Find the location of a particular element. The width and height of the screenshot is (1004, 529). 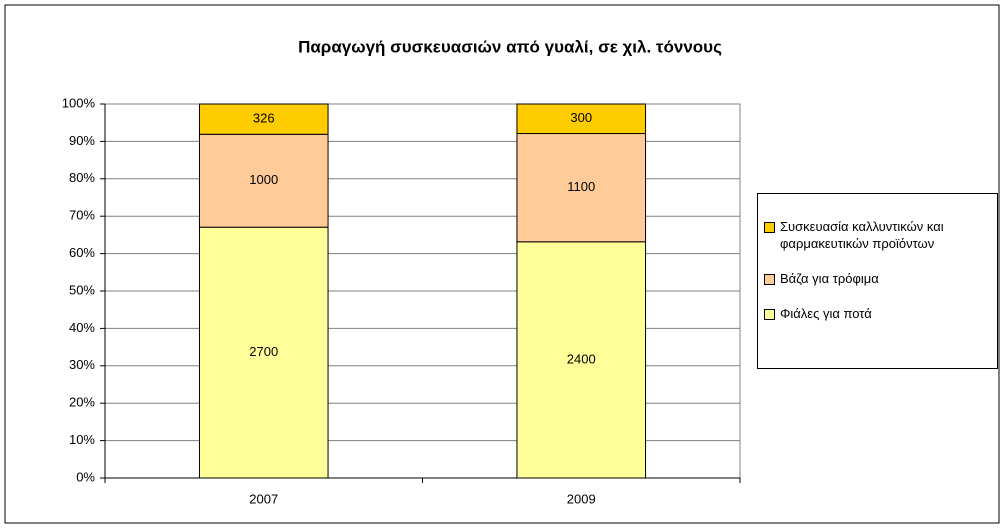

legend-label: Βάζα για τρόφιμα is located at coordinates (829, 278).